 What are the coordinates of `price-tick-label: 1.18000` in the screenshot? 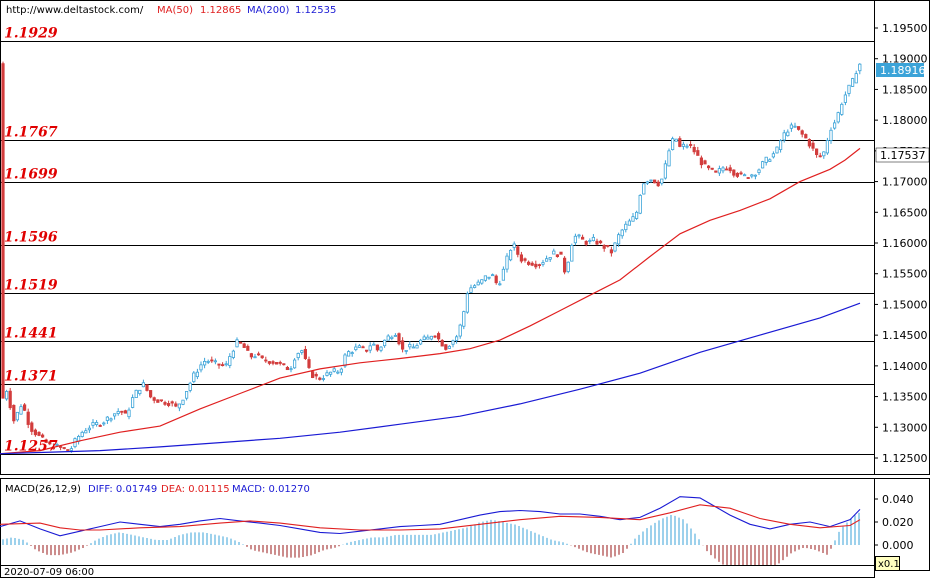 It's located at (905, 120).